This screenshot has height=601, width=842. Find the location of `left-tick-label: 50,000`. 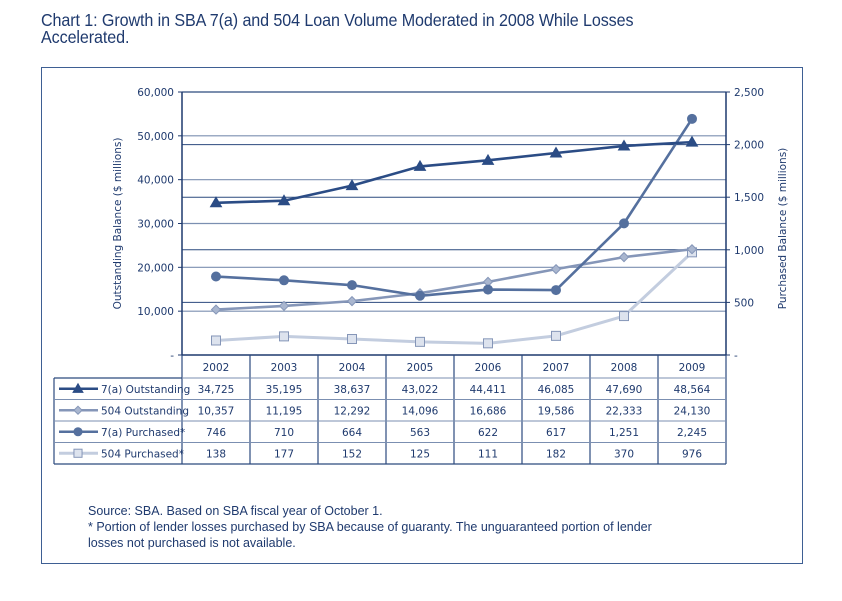

left-tick-label: 50,000 is located at coordinates (155, 137).